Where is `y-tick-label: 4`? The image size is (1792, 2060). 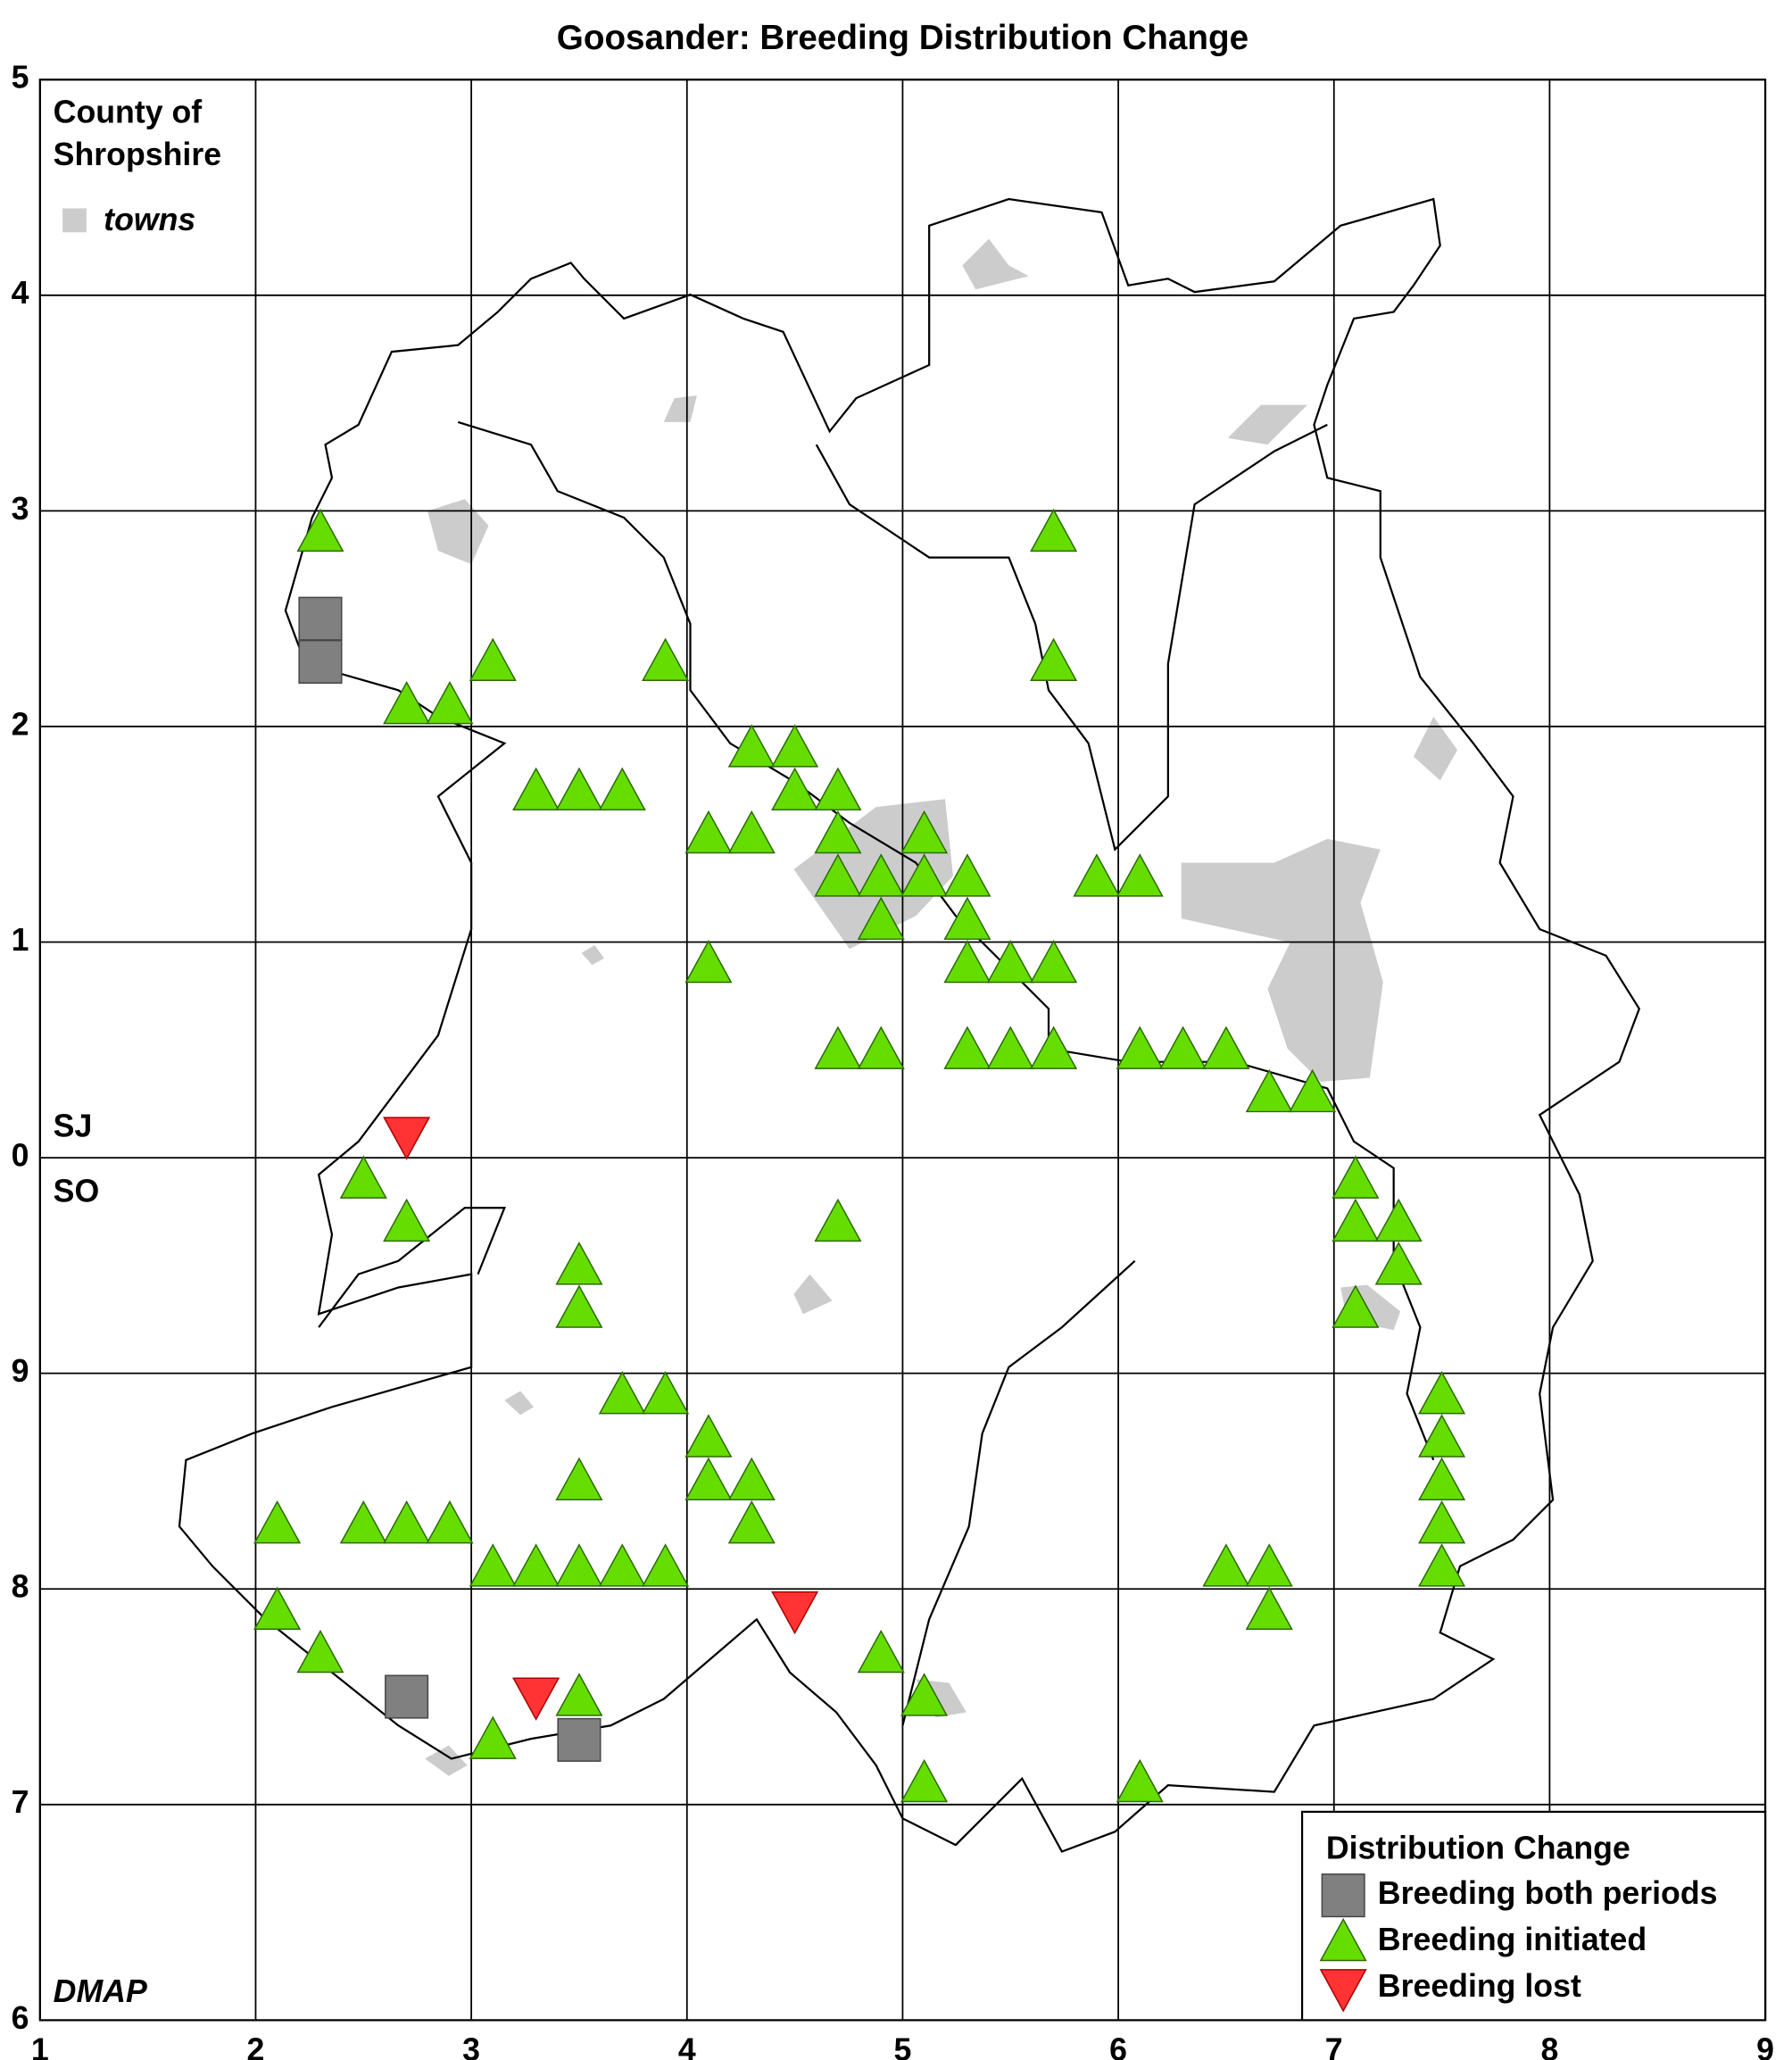 y-tick-label: 4 is located at coordinates (20, 293).